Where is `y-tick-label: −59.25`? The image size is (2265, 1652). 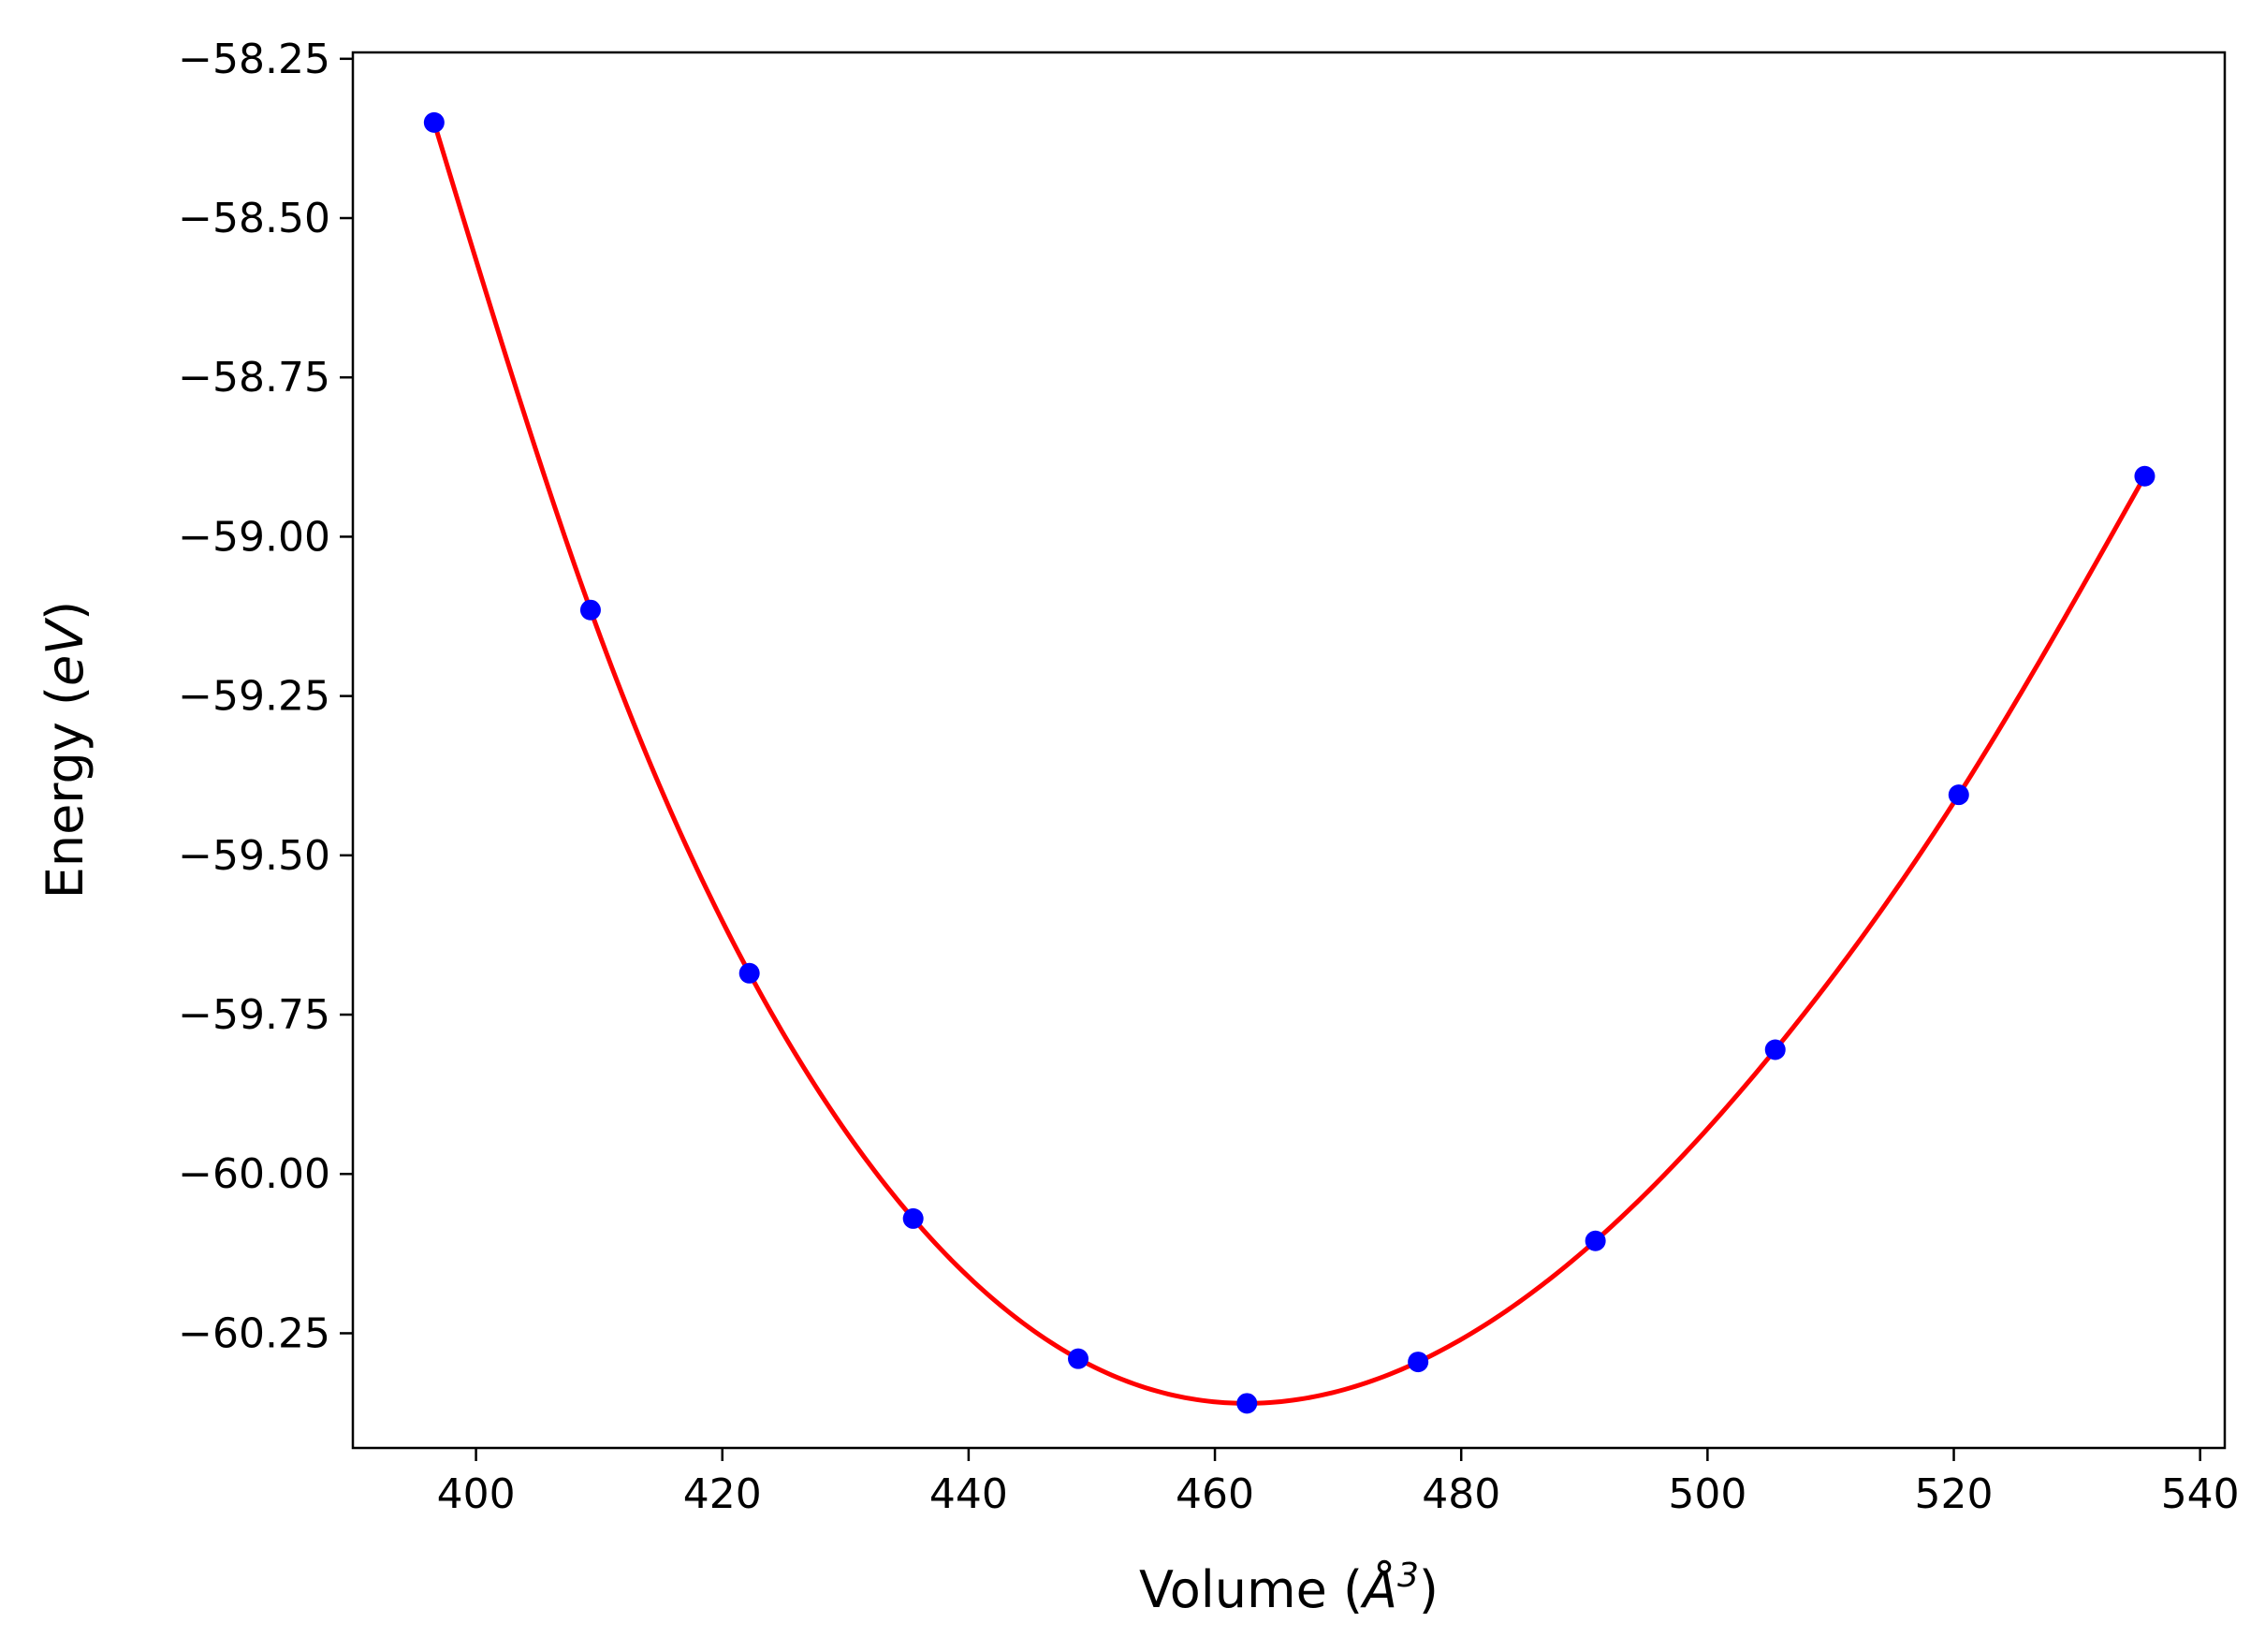 y-tick-label: −59.25 is located at coordinates (254, 697).